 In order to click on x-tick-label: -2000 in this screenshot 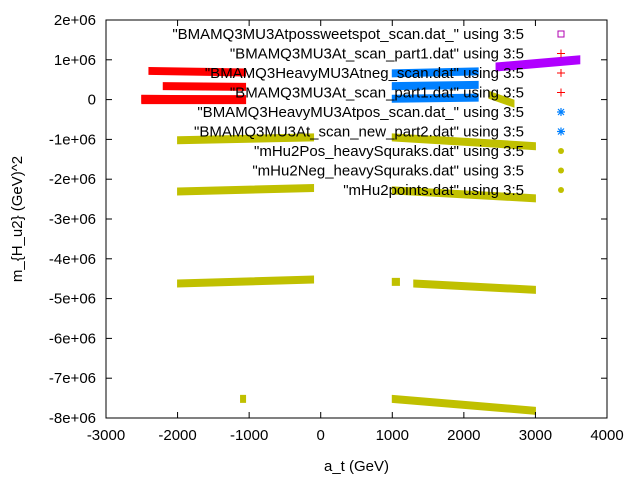, I will do `click(177, 435)`.